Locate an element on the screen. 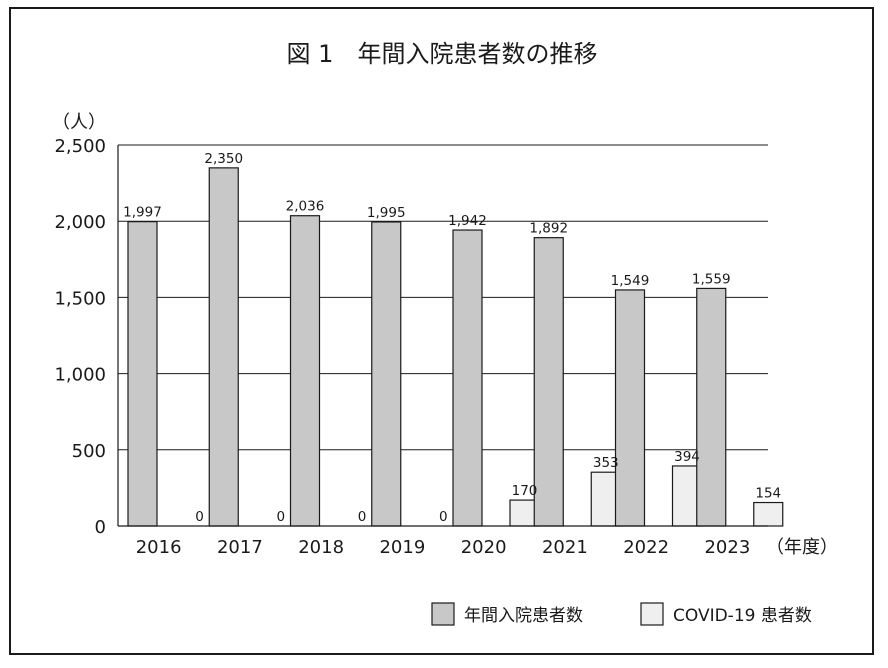 This screenshot has height=668, width=888. legend: 年間入院患者数 COVID-19 患者数 is located at coordinates (621, 614).